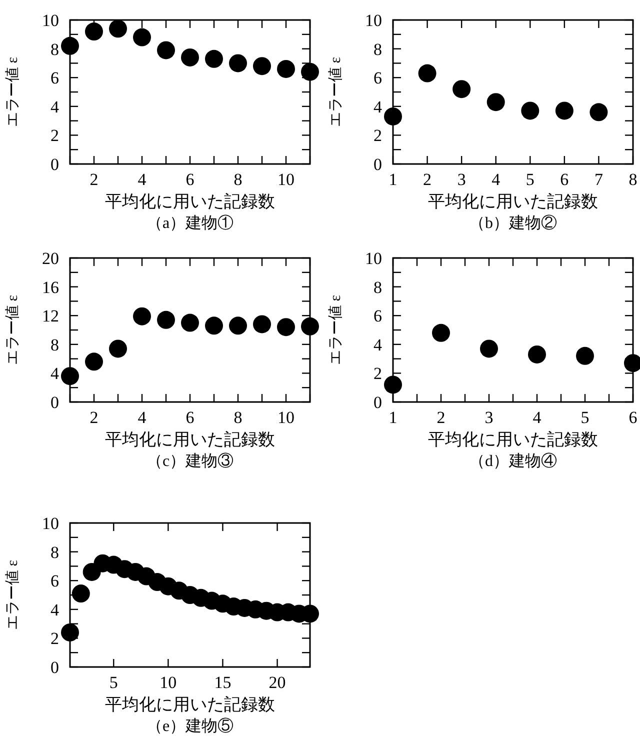 The image size is (640, 746). What do you see at coordinates (190, 726) in the screenshot?
I see `text: （e）建物⑤` at bounding box center [190, 726].